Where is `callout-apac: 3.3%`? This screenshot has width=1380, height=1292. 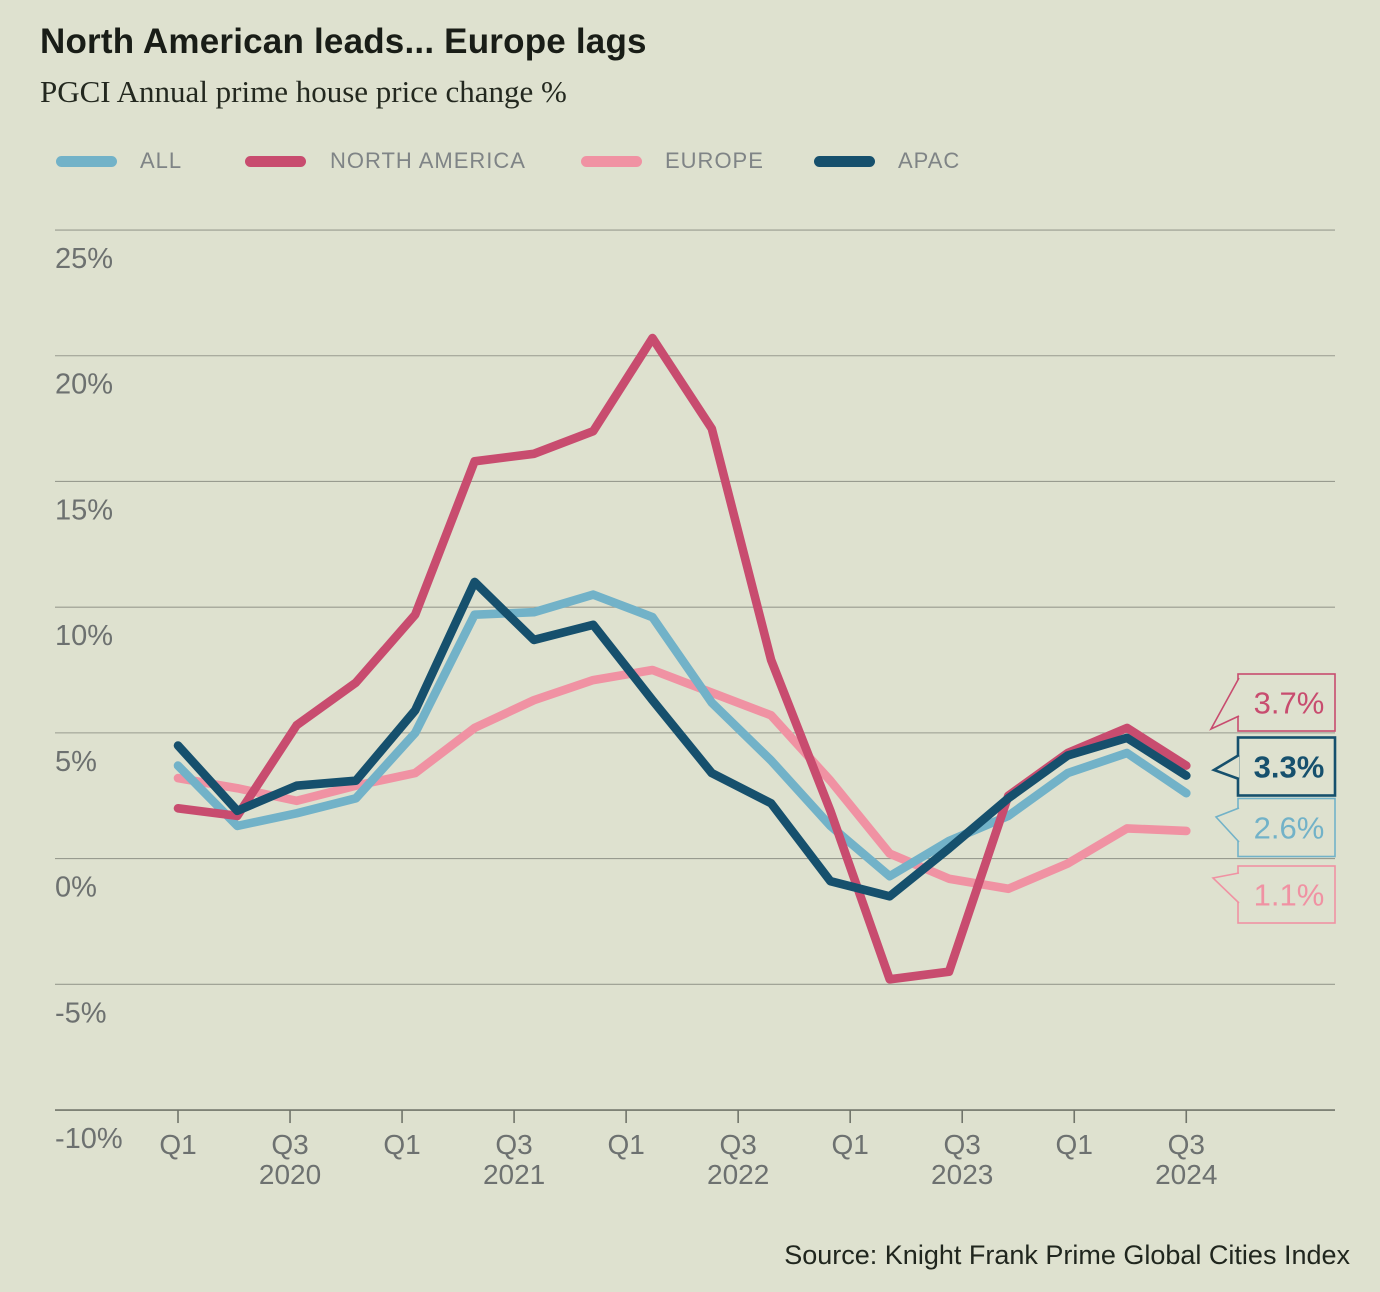
callout-apac: 3.3% is located at coordinates (1273, 766).